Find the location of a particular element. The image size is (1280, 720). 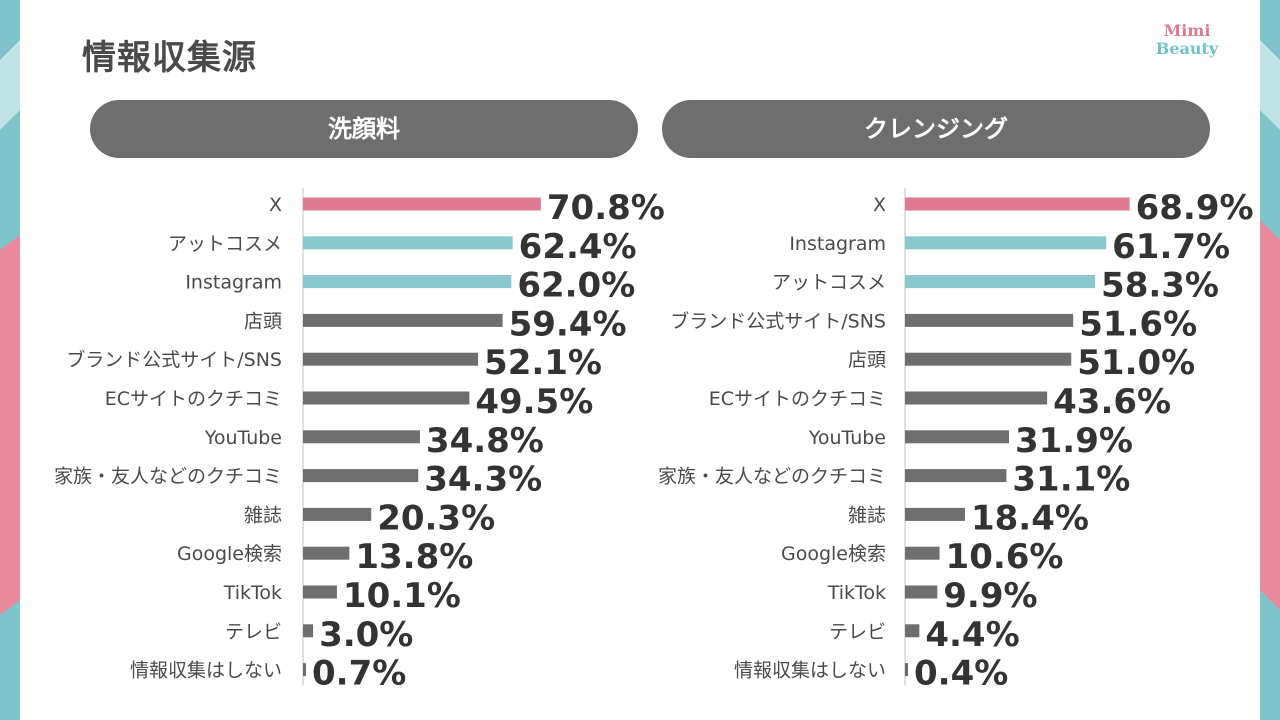

page-title: 情報収集源 is located at coordinates (169, 58).